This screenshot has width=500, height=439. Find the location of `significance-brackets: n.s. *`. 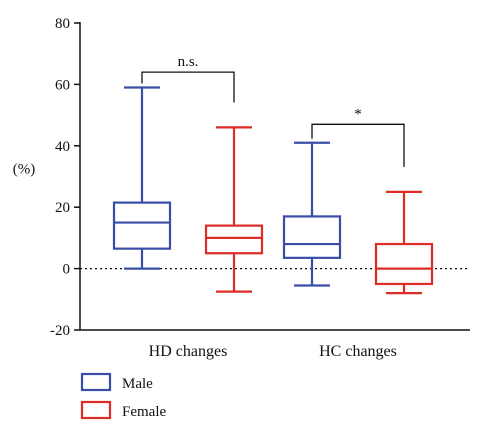

significance-brackets: n.s. * is located at coordinates (273, 110).